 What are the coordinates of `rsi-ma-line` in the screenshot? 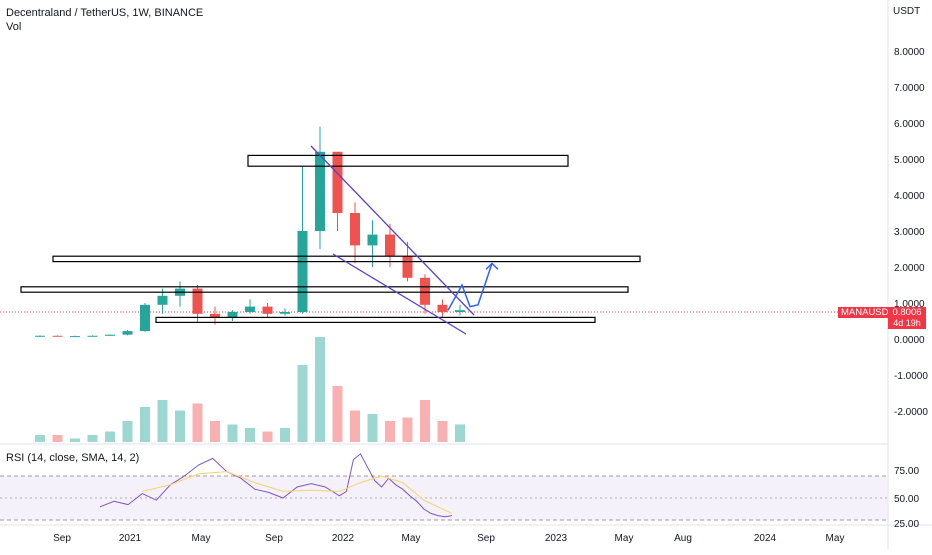 It's located at (297, 492).